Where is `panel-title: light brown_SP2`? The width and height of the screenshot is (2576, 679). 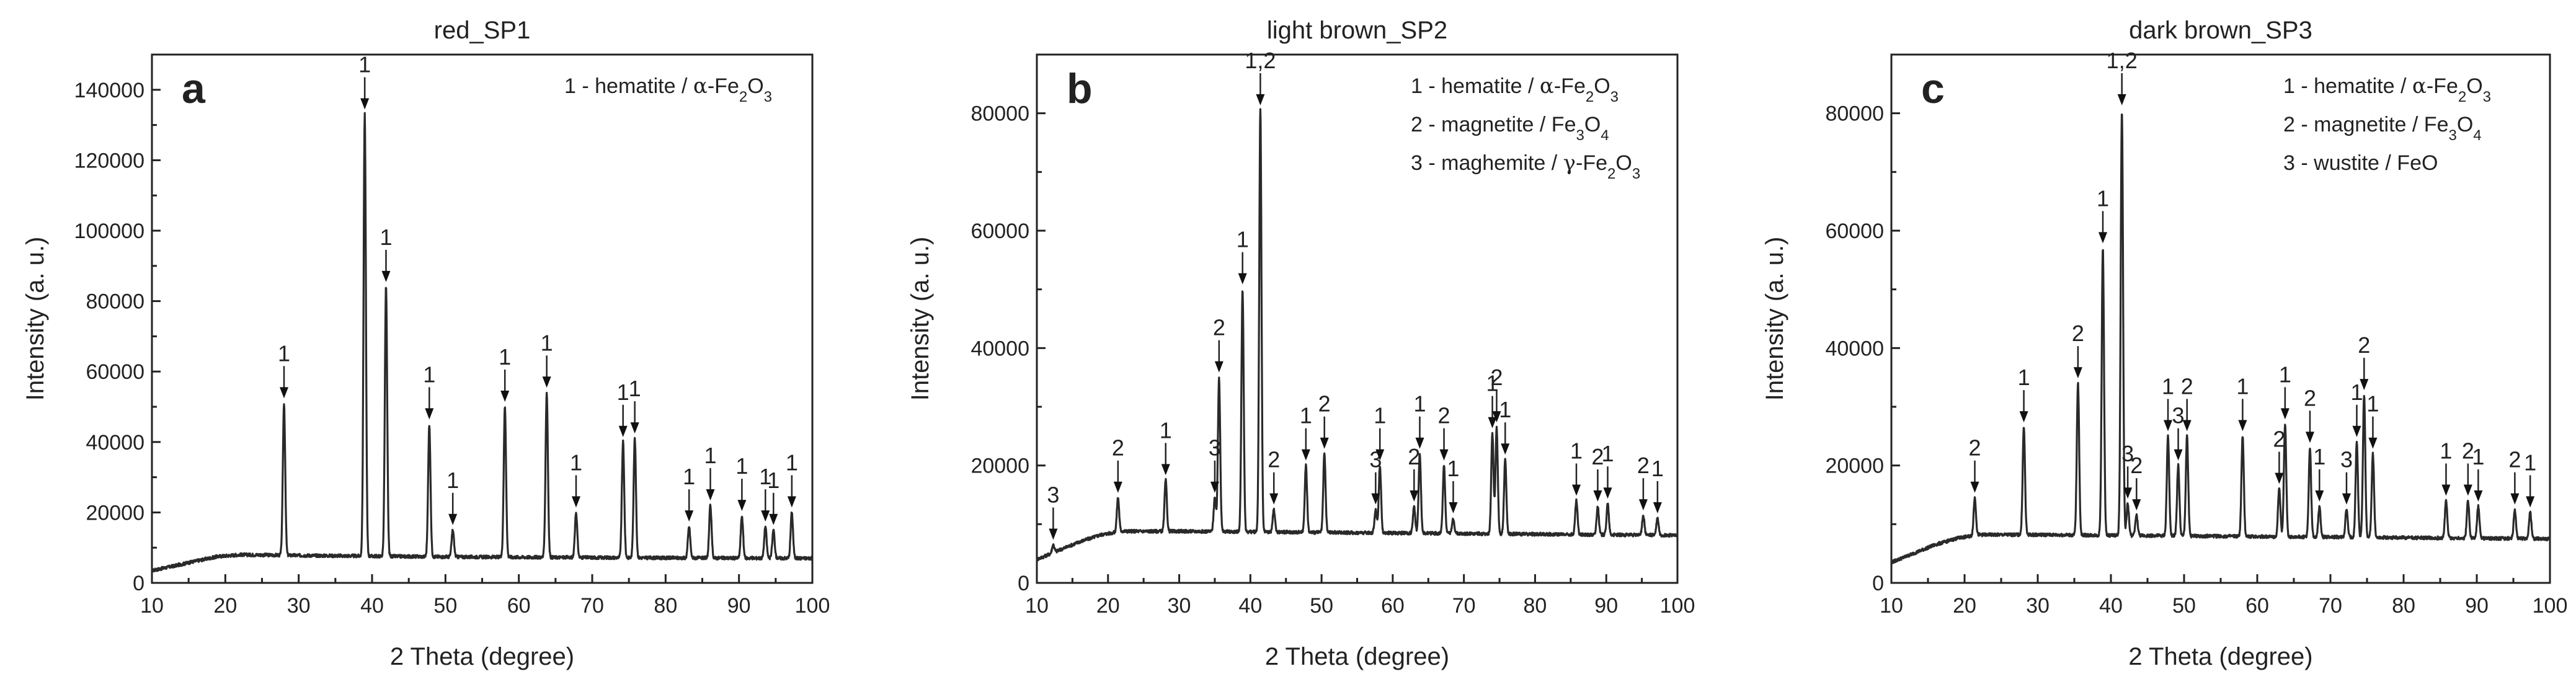 panel-title: light brown_SP2 is located at coordinates (1357, 31).